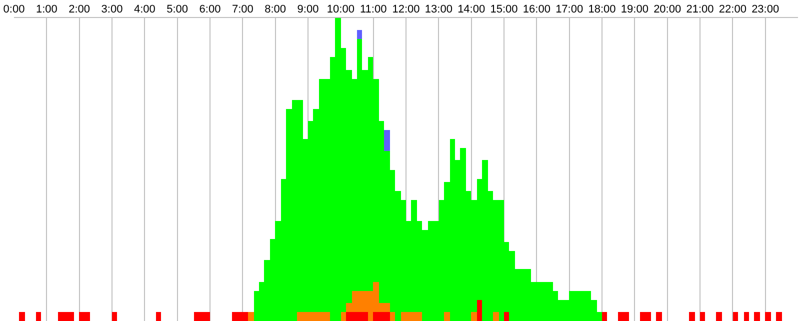 This screenshot has height=321, width=800. I want to click on x-tick-label: 8:00, so click(275, 10).